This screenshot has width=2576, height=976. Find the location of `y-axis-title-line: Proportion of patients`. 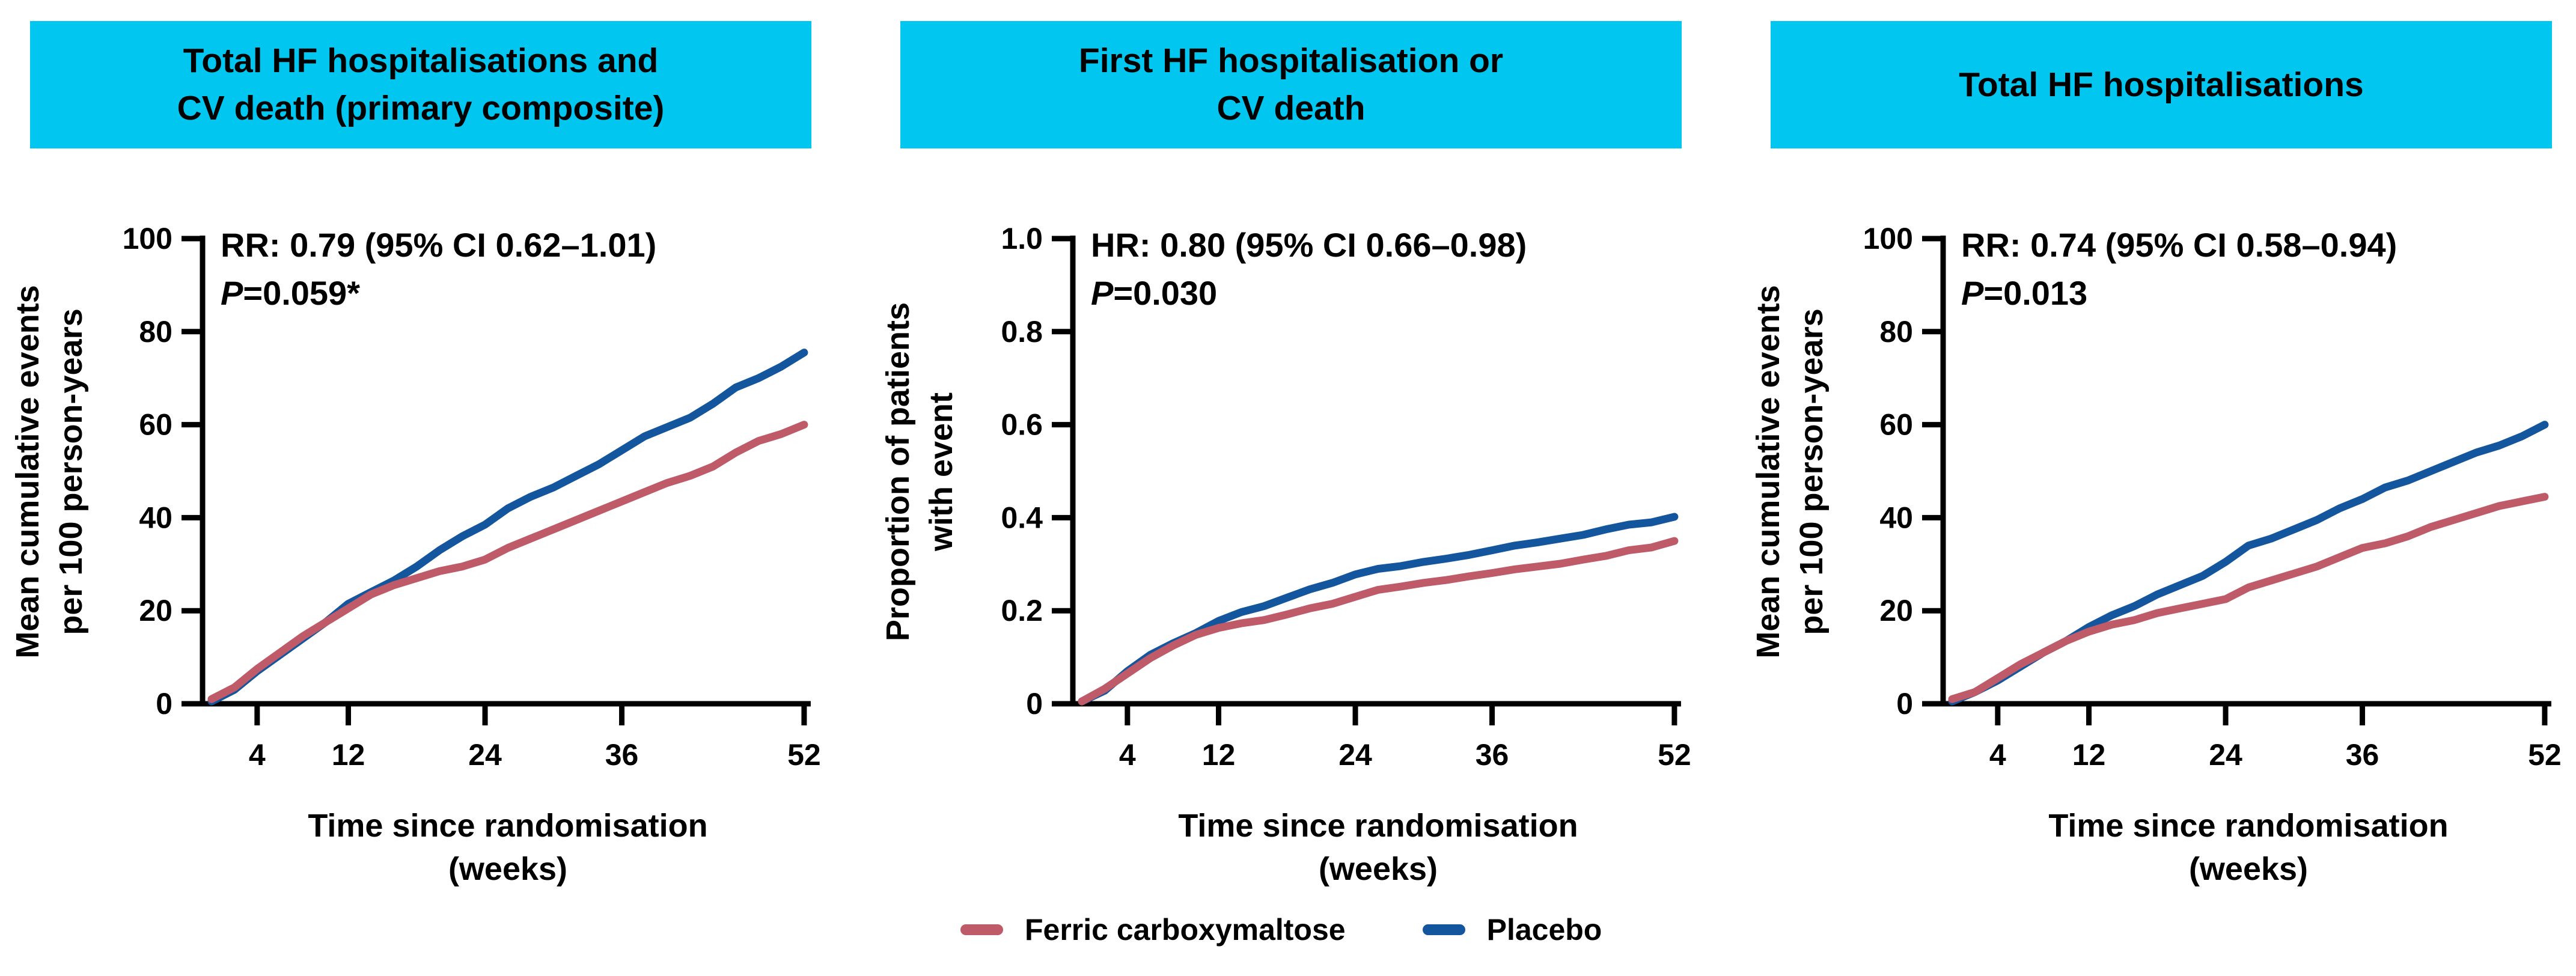

y-axis-title-line: Proportion of patients is located at coordinates (898, 472).